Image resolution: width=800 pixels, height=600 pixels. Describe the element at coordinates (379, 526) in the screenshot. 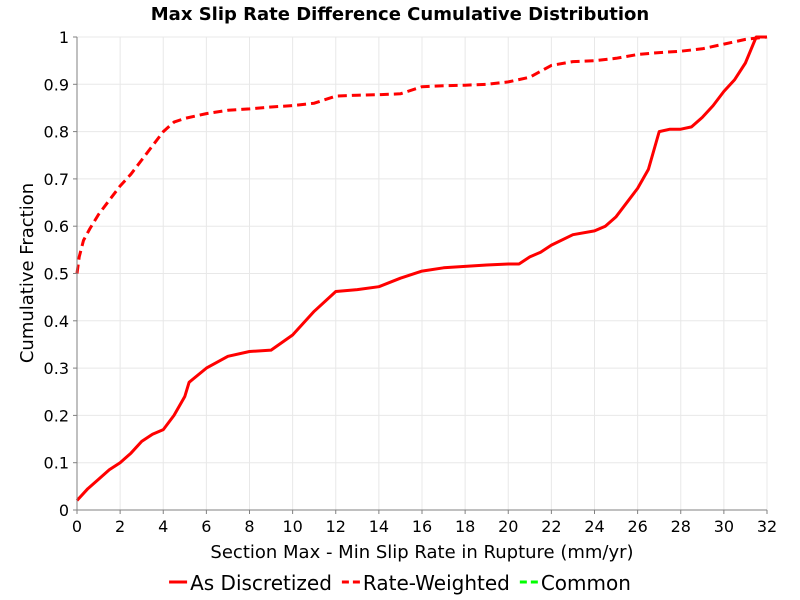

I see `x-tick-label: 14` at that location.